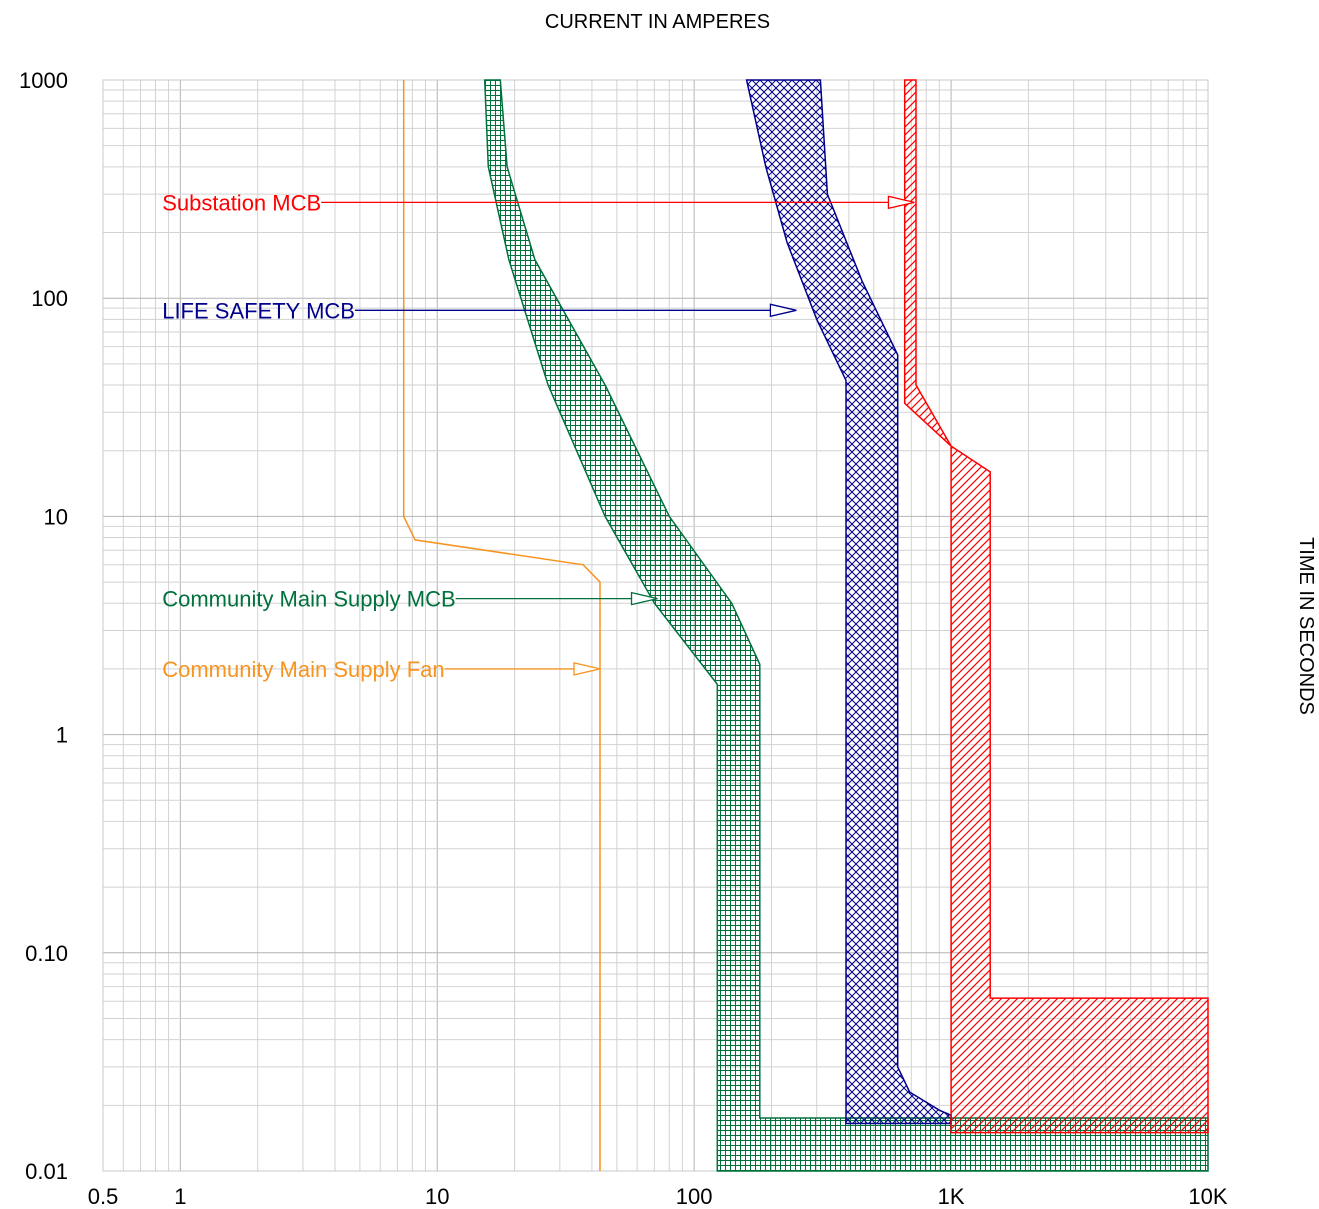  Describe the element at coordinates (46, 1171) in the screenshot. I see `y-tick-label: 0.01` at that location.